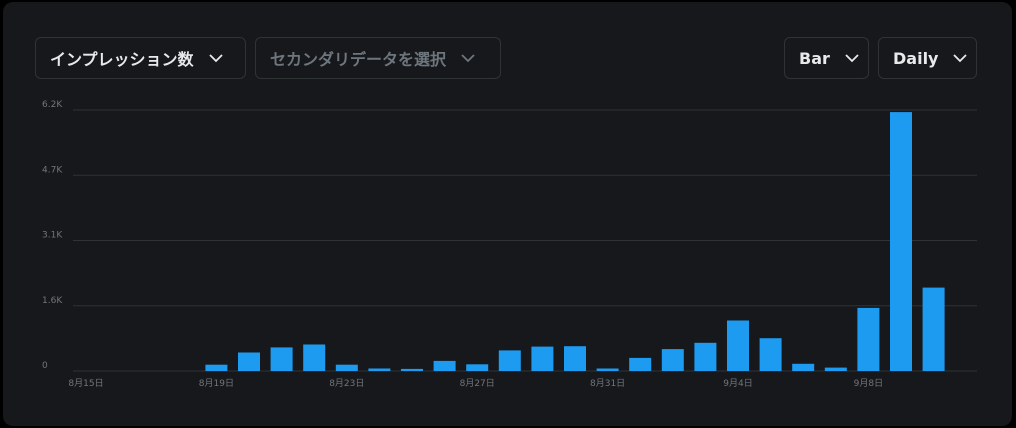 The width and height of the screenshot is (1016, 428). Describe the element at coordinates (45, 366) in the screenshot. I see `y-tick-label: 0` at that location.